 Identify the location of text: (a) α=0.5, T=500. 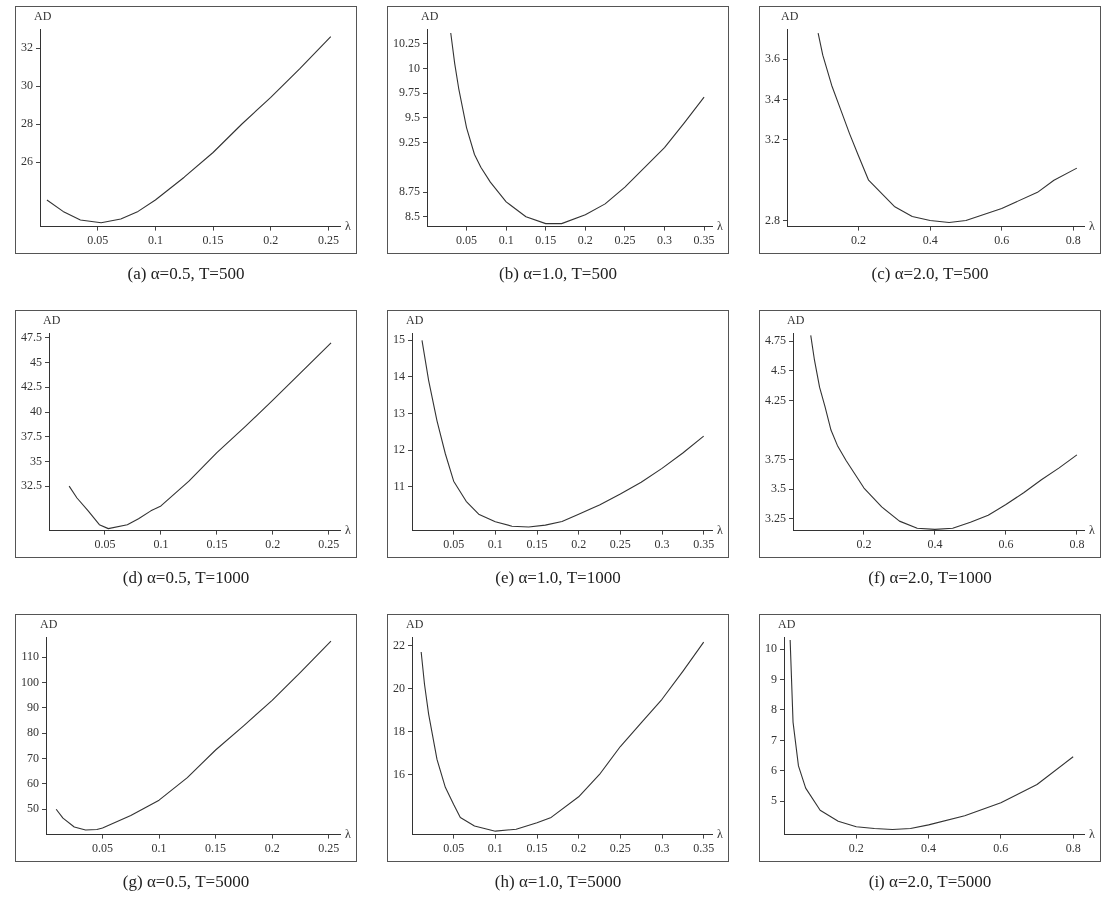
(186, 274).